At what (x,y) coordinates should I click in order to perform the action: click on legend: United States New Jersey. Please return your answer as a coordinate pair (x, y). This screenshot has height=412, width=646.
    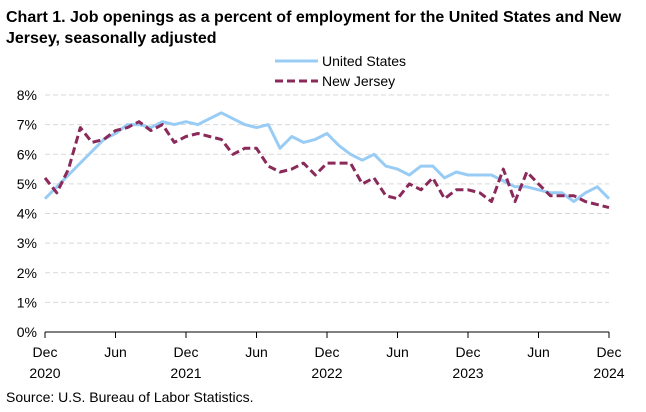
    Looking at the image, I should click on (340, 71).